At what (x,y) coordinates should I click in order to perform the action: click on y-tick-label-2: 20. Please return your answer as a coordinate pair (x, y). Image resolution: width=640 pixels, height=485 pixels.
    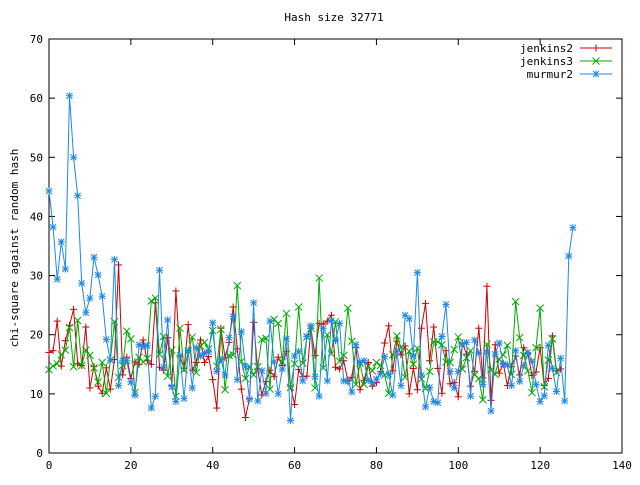
    Looking at the image, I should click on (36, 335).